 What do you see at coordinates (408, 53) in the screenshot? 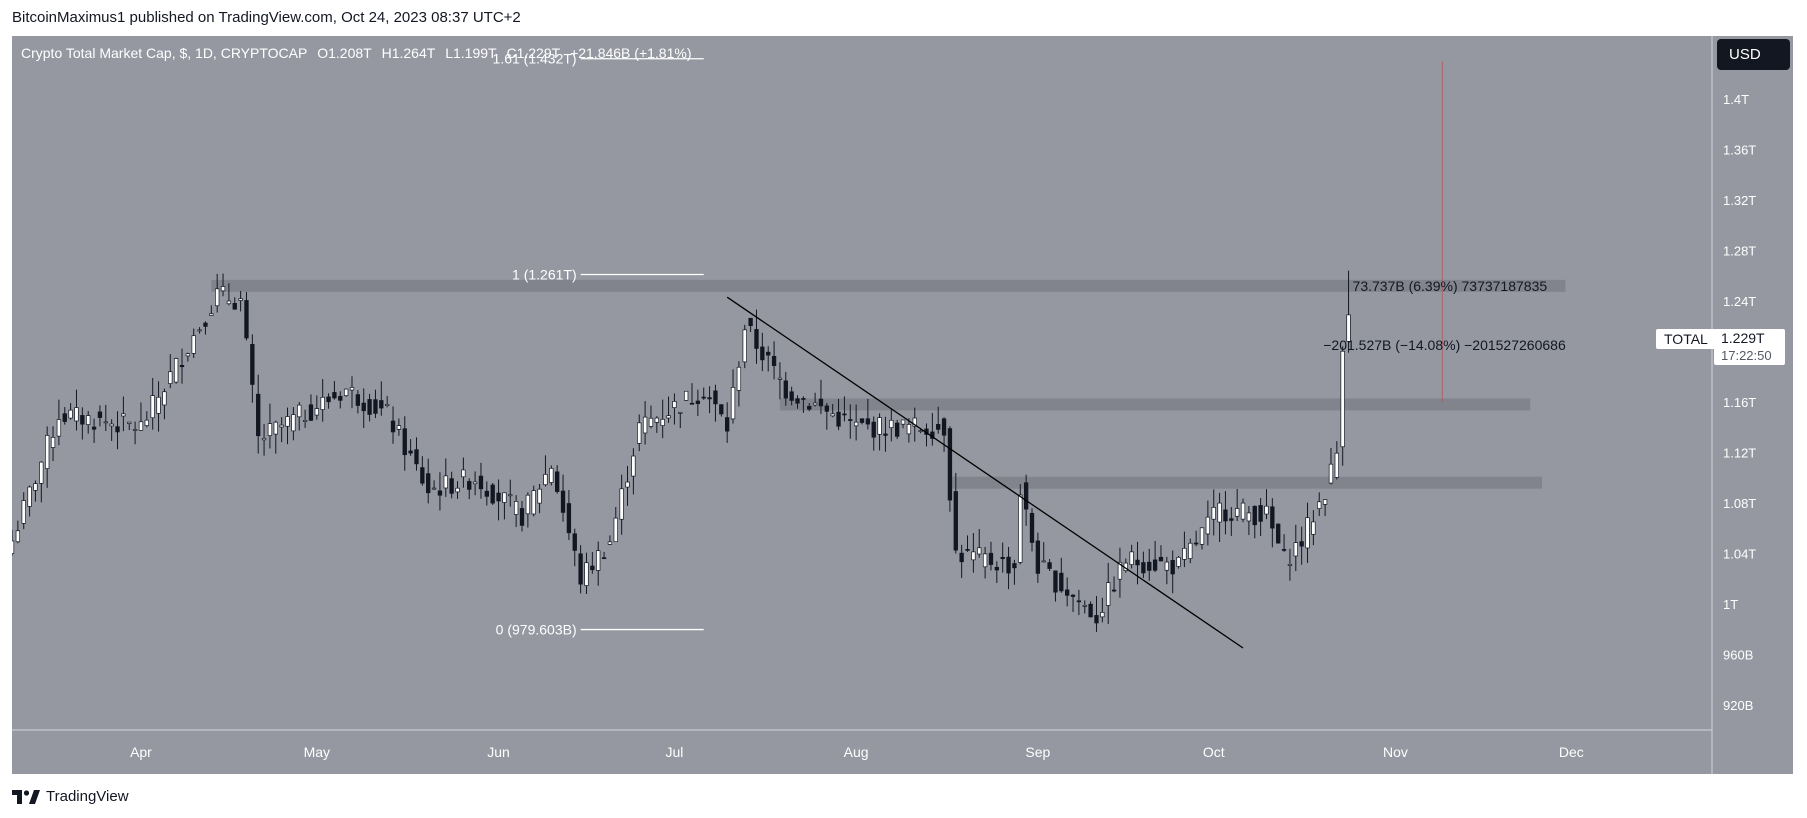
I see `high-value: H1.264T` at bounding box center [408, 53].